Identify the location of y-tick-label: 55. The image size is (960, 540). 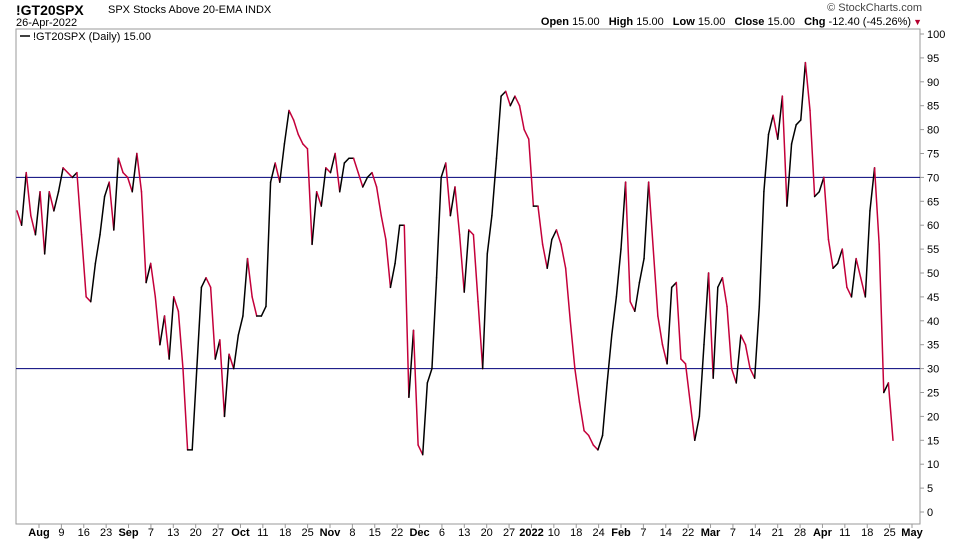
(933, 250).